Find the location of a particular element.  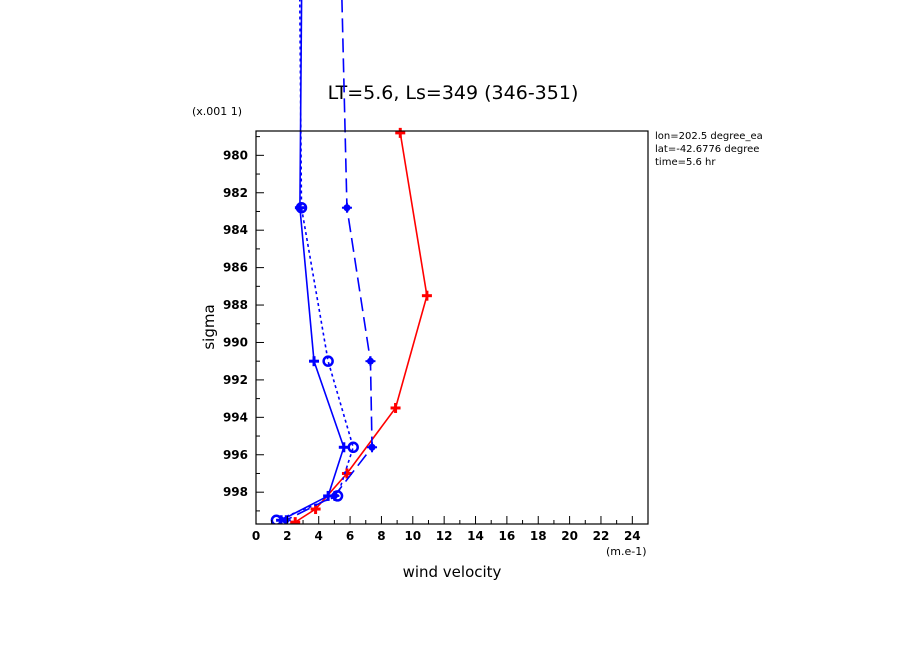

x-axis-title: wind velocity is located at coordinates (452, 572).